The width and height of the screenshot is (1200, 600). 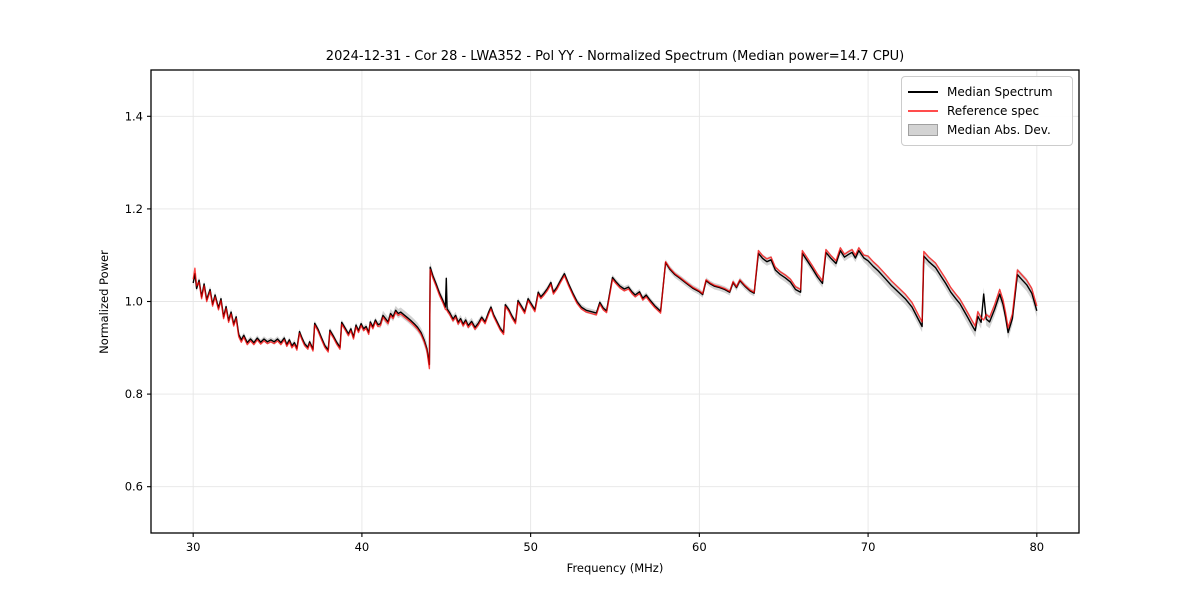 I want to click on legend-entry-median-abs-dev: Median Abs. Dev., so click(x=986, y=130).